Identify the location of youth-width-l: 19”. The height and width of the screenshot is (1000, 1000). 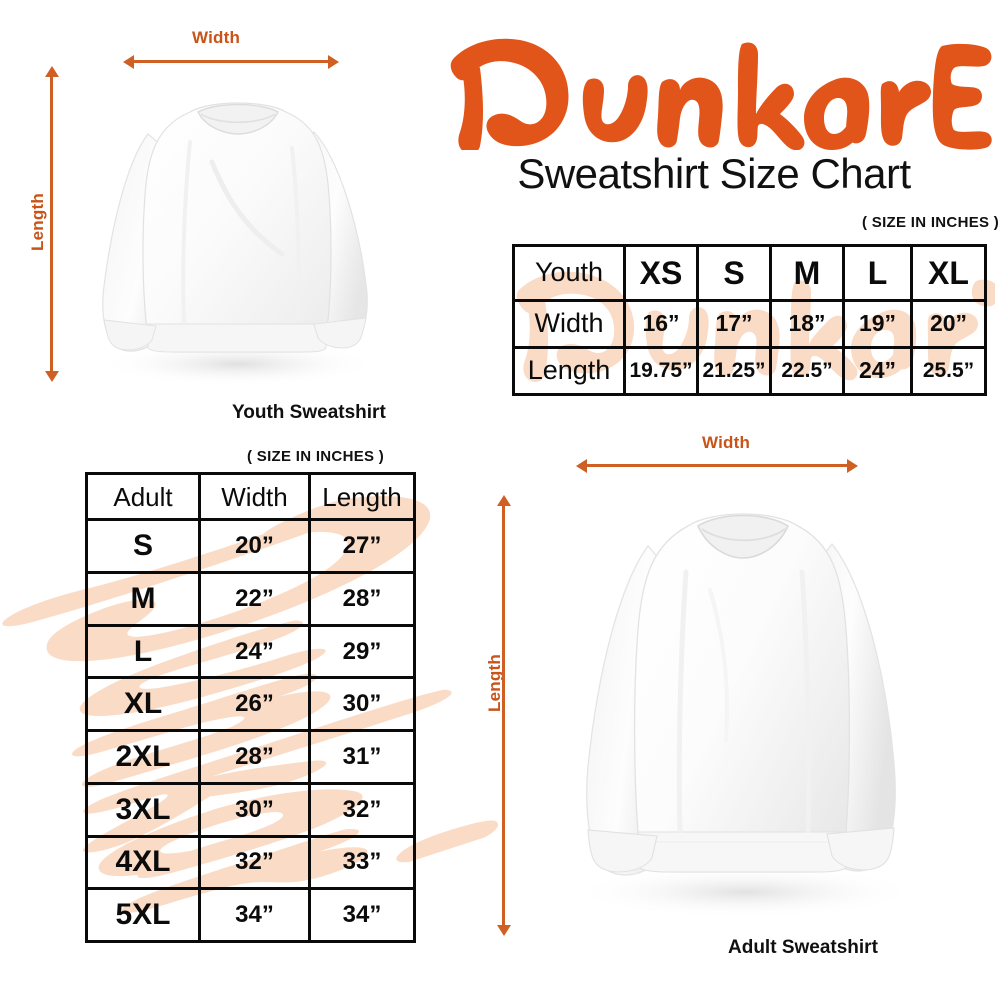
(877, 323).